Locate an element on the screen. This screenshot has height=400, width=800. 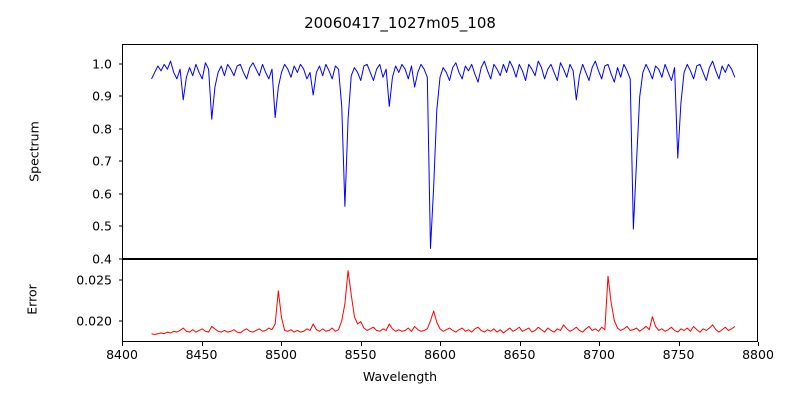
x-tick-label-8700: 8700 is located at coordinates (599, 354).